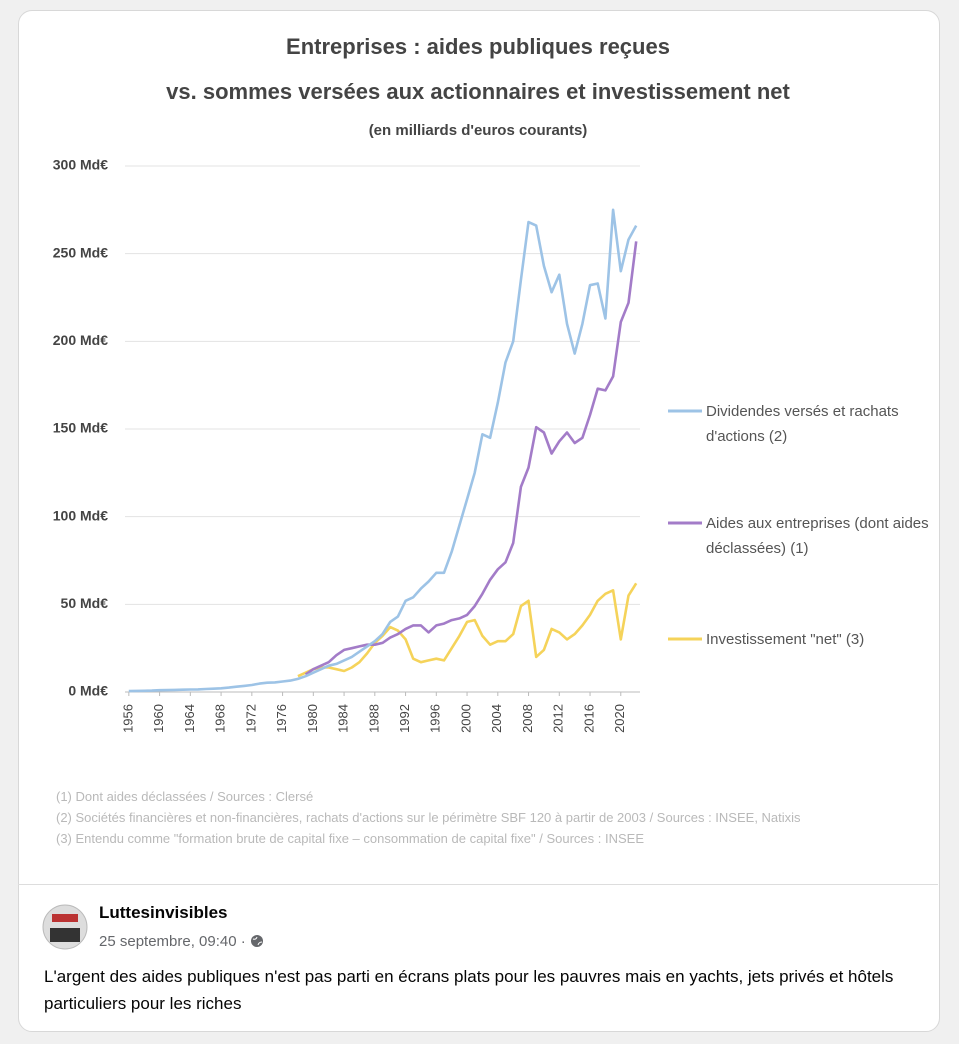 Image resolution: width=959 pixels, height=1044 pixels. What do you see at coordinates (189, 718) in the screenshot?
I see `x-tick-label: 1964` at bounding box center [189, 718].